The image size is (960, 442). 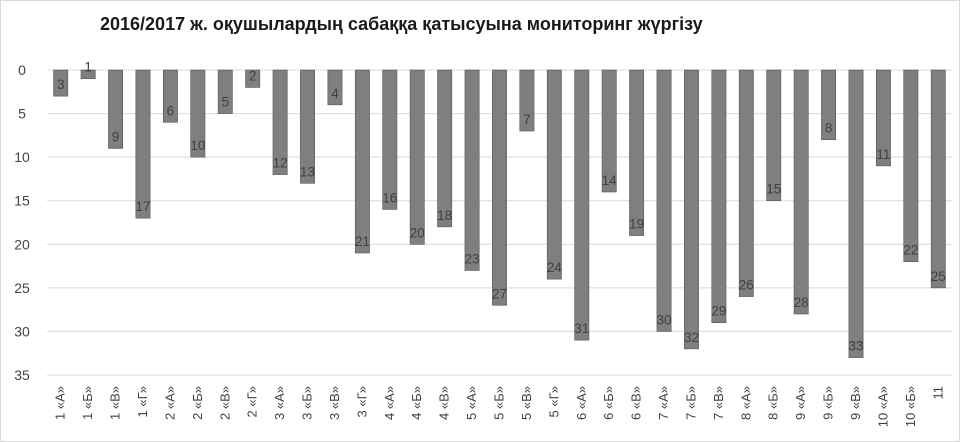 I want to click on category-label: 5 «В», so click(x=526, y=403).